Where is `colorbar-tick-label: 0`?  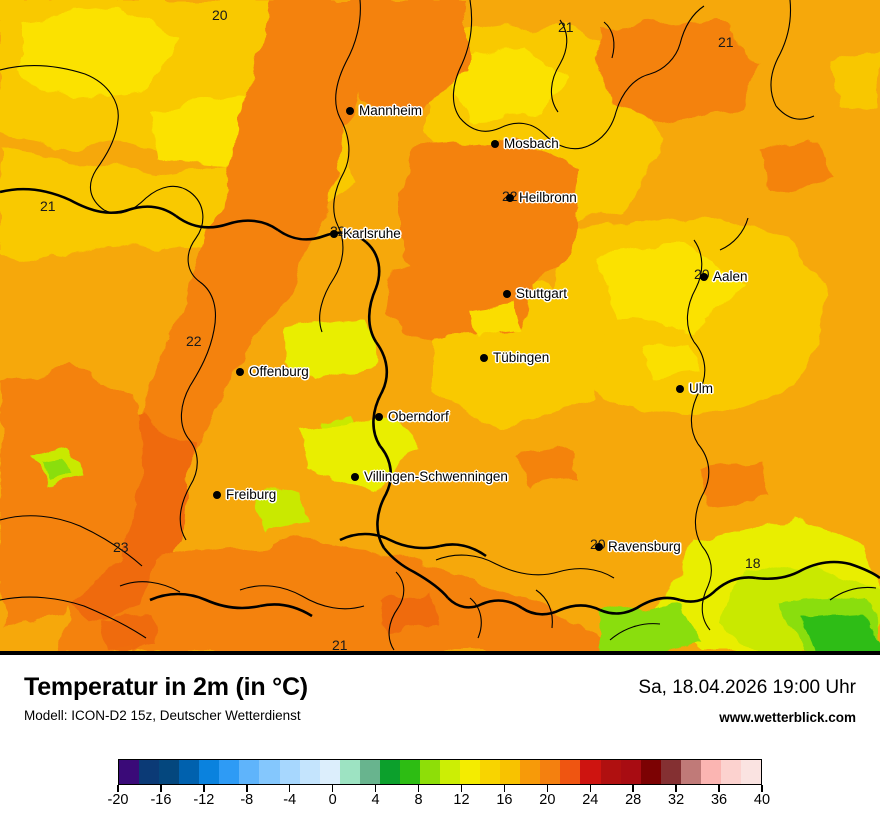 colorbar-tick-label: 0 is located at coordinates (332, 800).